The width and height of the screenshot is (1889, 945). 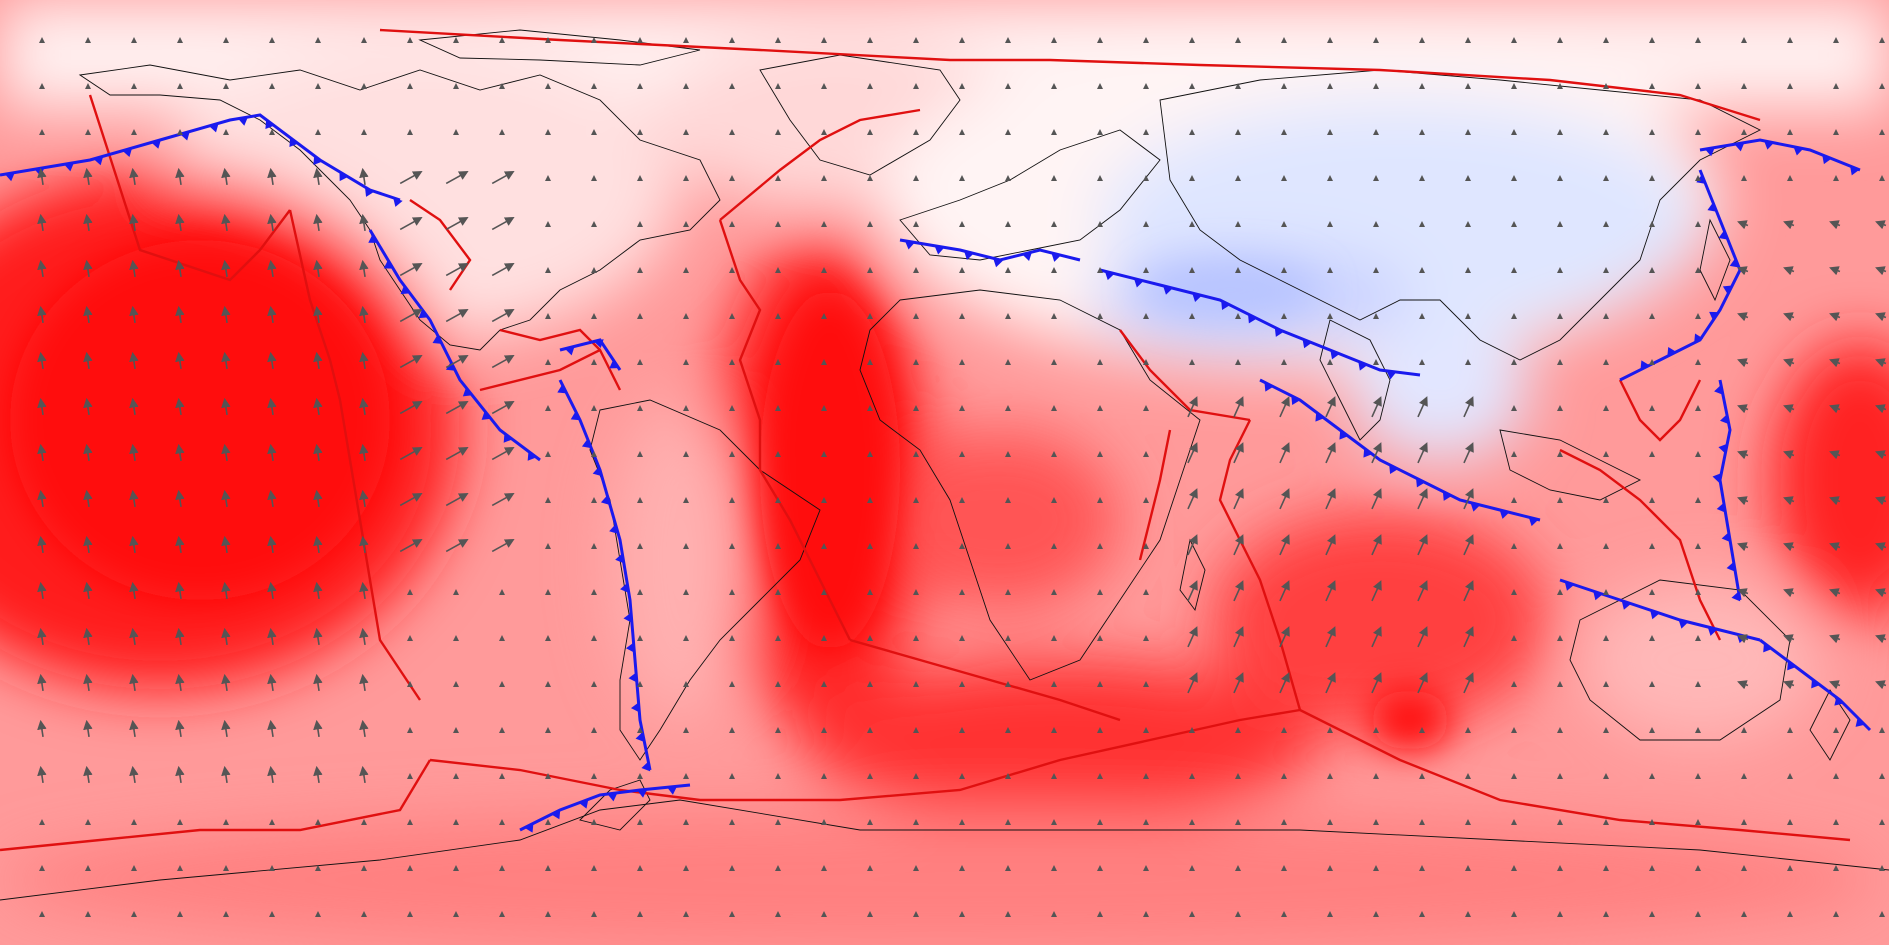 What do you see at coordinates (1829, 480) in the screenshot?
I see `east-pacific-red` at bounding box center [1829, 480].